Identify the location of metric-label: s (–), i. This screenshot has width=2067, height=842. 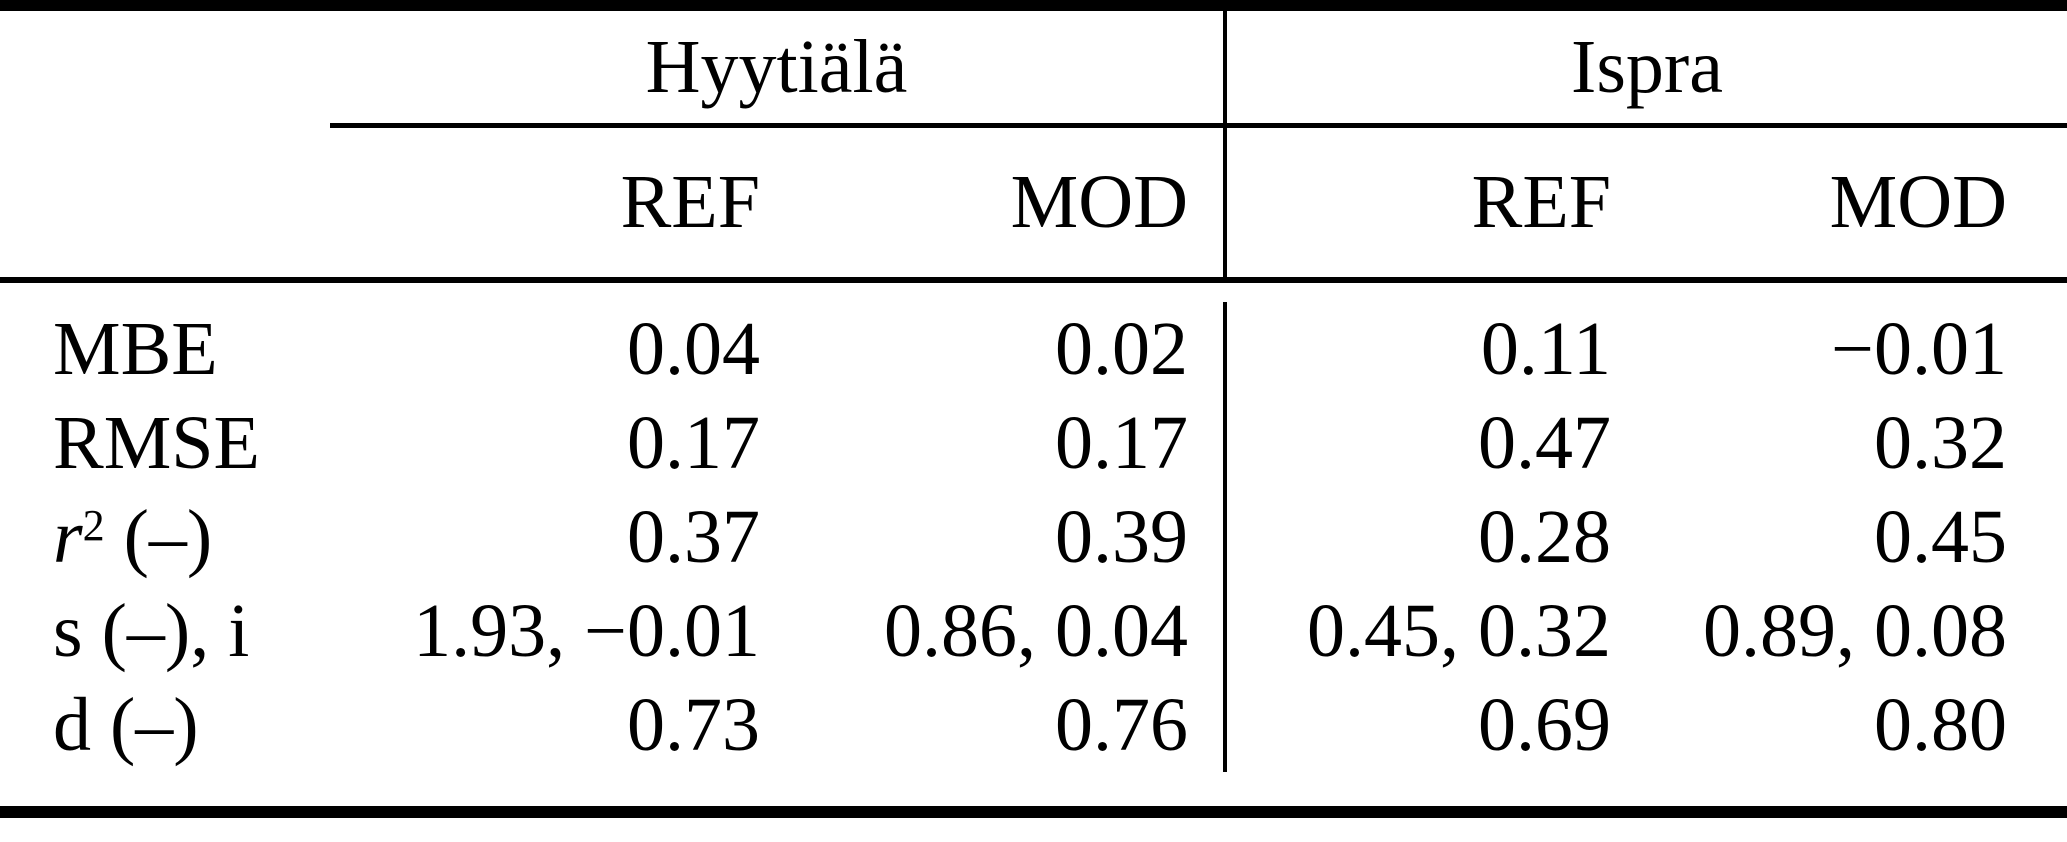
(165, 631).